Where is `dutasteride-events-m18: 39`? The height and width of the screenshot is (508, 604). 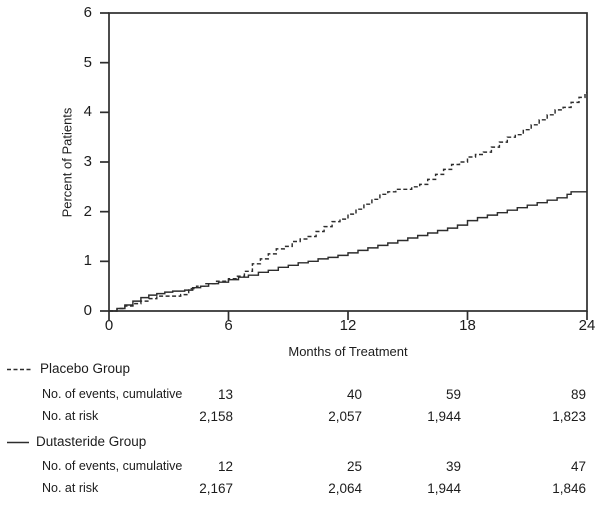
dutasteride-events-m18: 39 is located at coordinates (453, 466).